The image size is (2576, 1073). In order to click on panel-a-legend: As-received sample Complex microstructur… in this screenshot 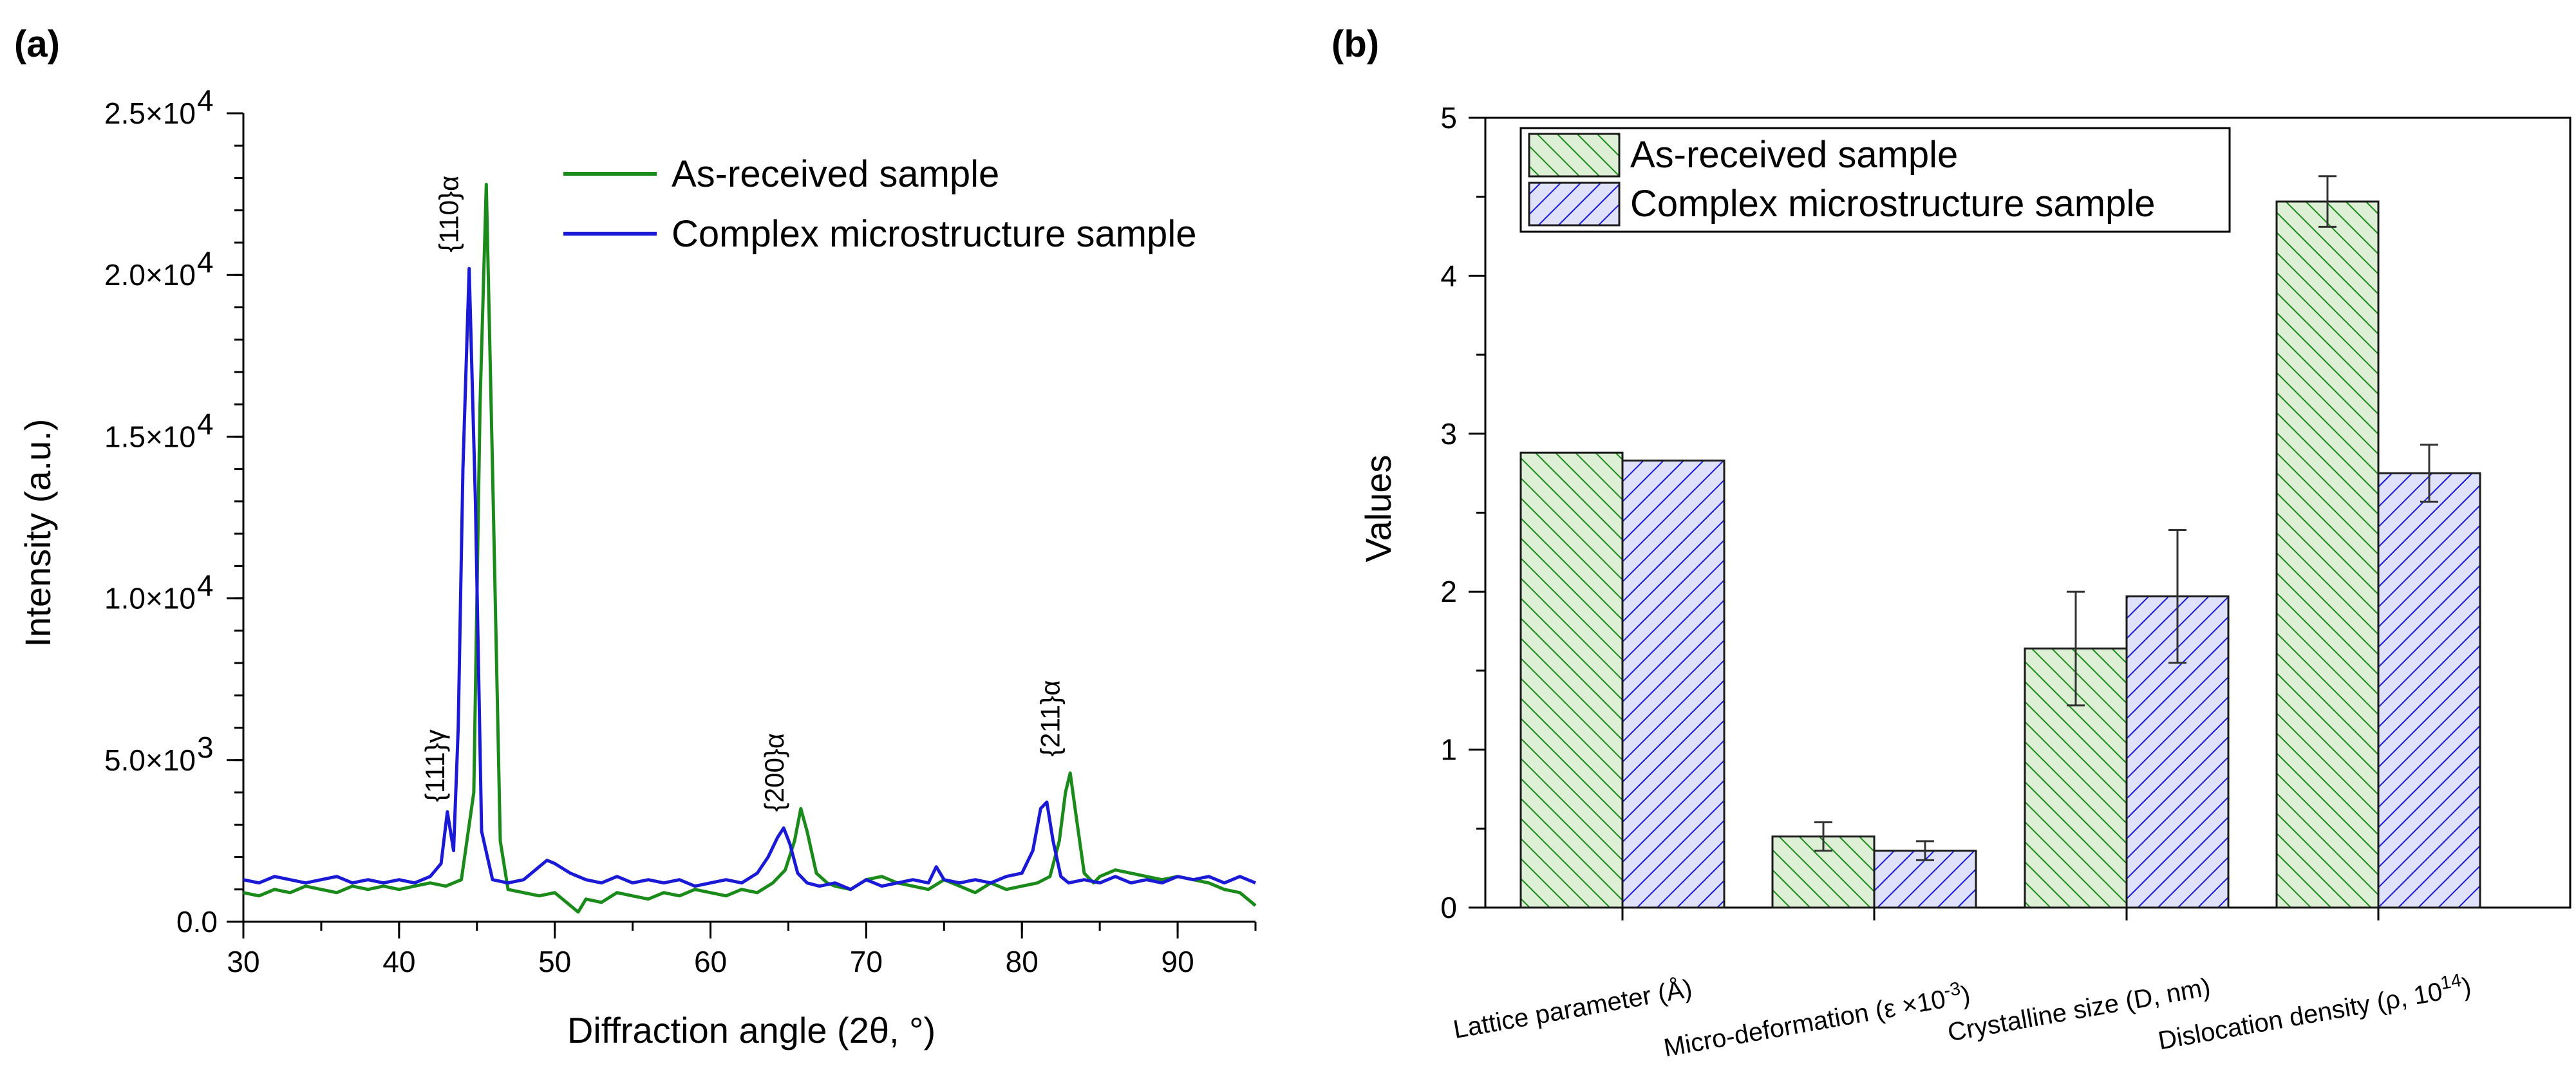, I will do `click(879, 204)`.